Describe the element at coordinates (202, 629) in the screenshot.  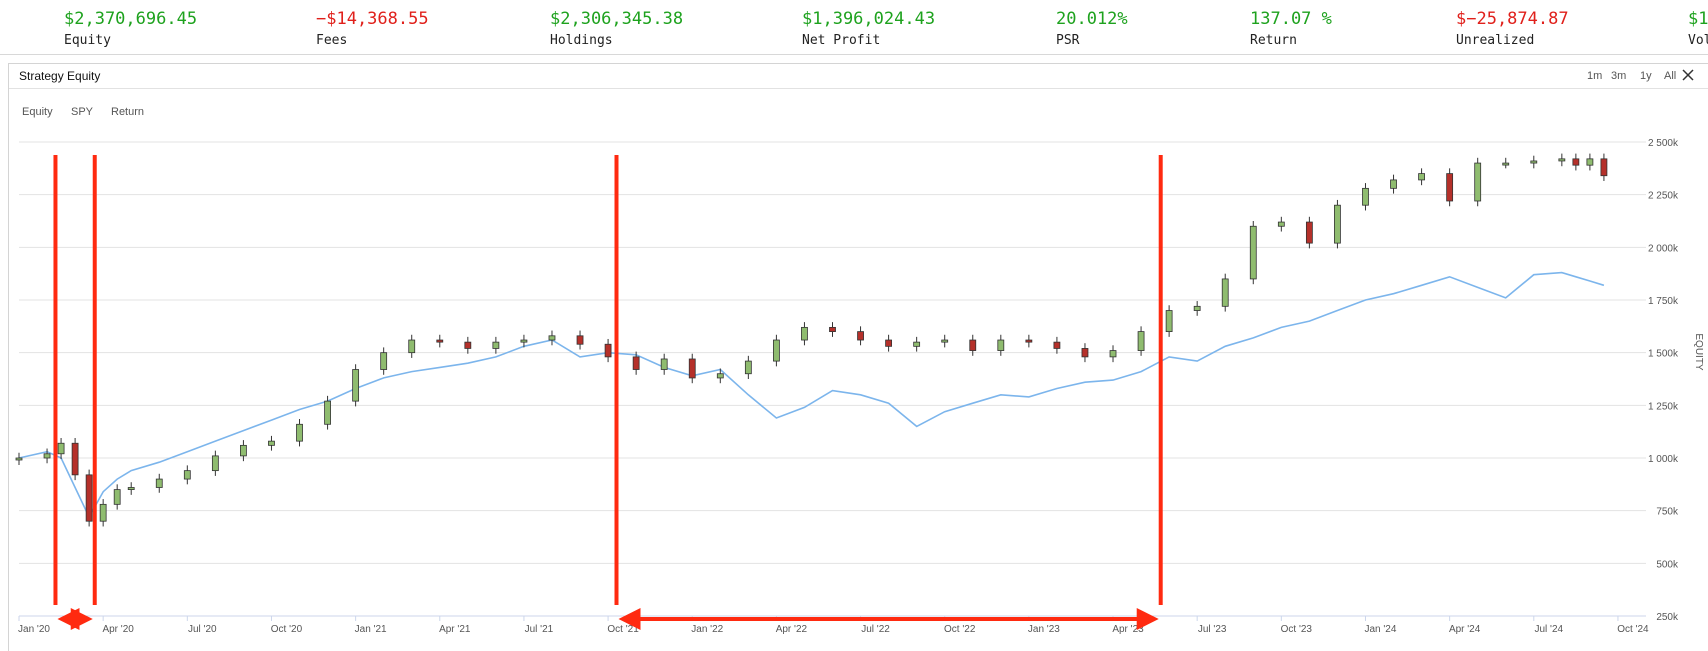
I see `x-tick-label: Jul '20` at that location.